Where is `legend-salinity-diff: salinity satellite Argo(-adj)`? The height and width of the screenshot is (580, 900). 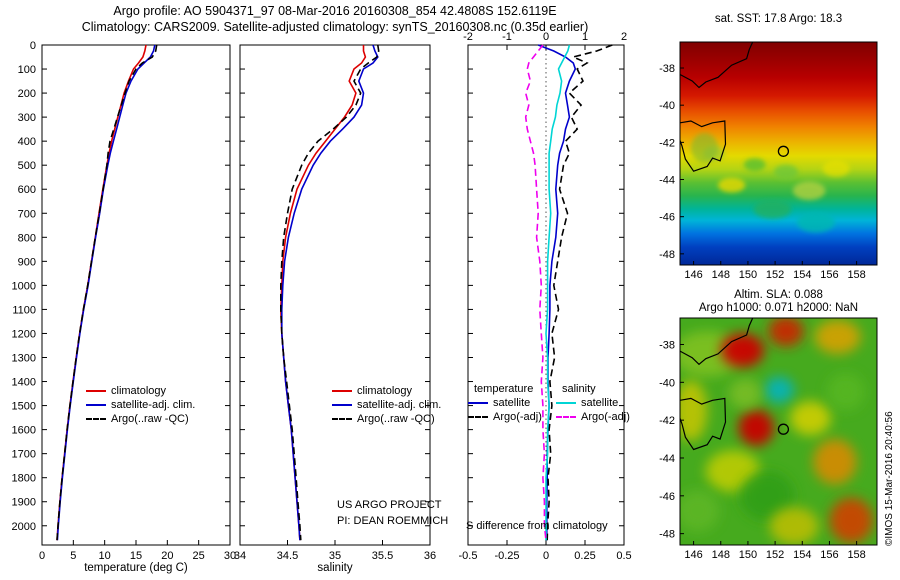 legend-salinity-diff: salinity satellite Argo(-adj) is located at coordinates (593, 403).